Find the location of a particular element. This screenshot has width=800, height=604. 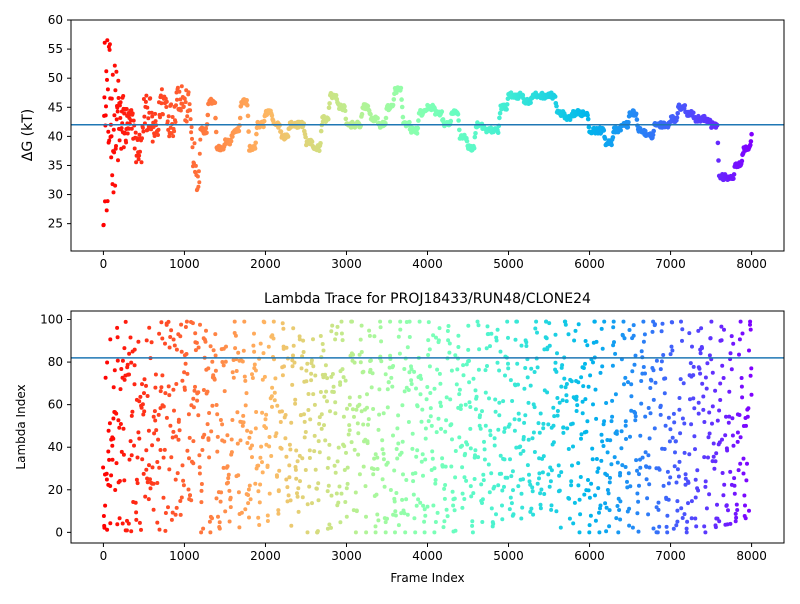

delta-g-x-tick-label: 6000 is located at coordinates (589, 264).